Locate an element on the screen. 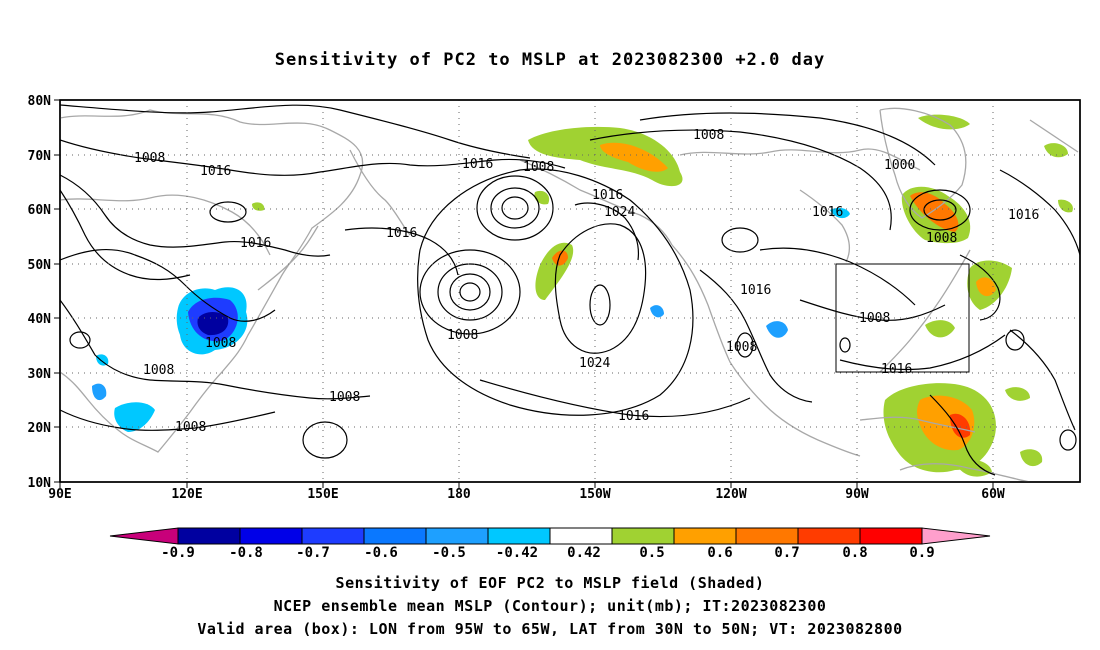 The image size is (1100, 650). shade-negative-sc is located at coordinates (134, 417).